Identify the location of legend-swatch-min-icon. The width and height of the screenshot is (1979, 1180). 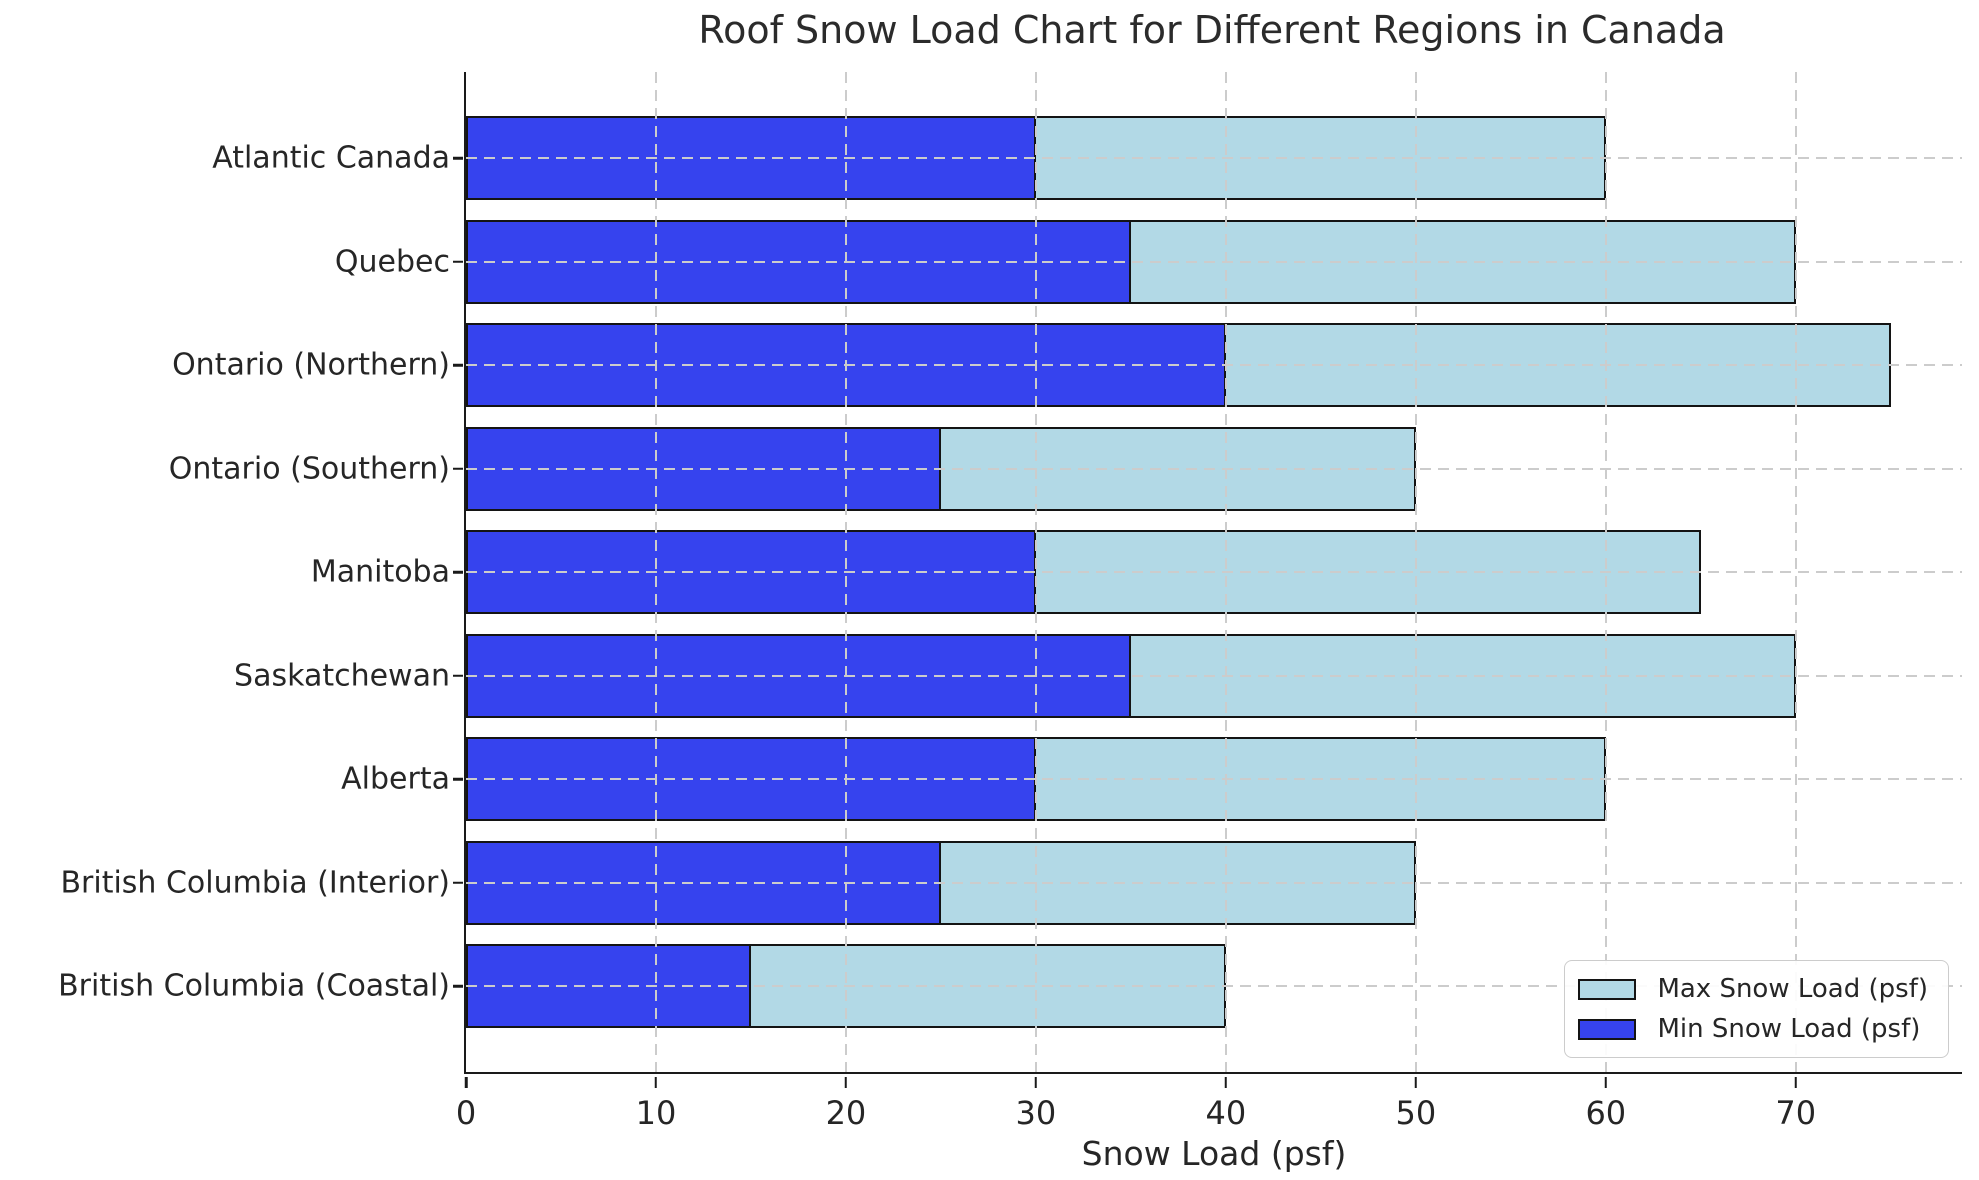
(1607, 1029).